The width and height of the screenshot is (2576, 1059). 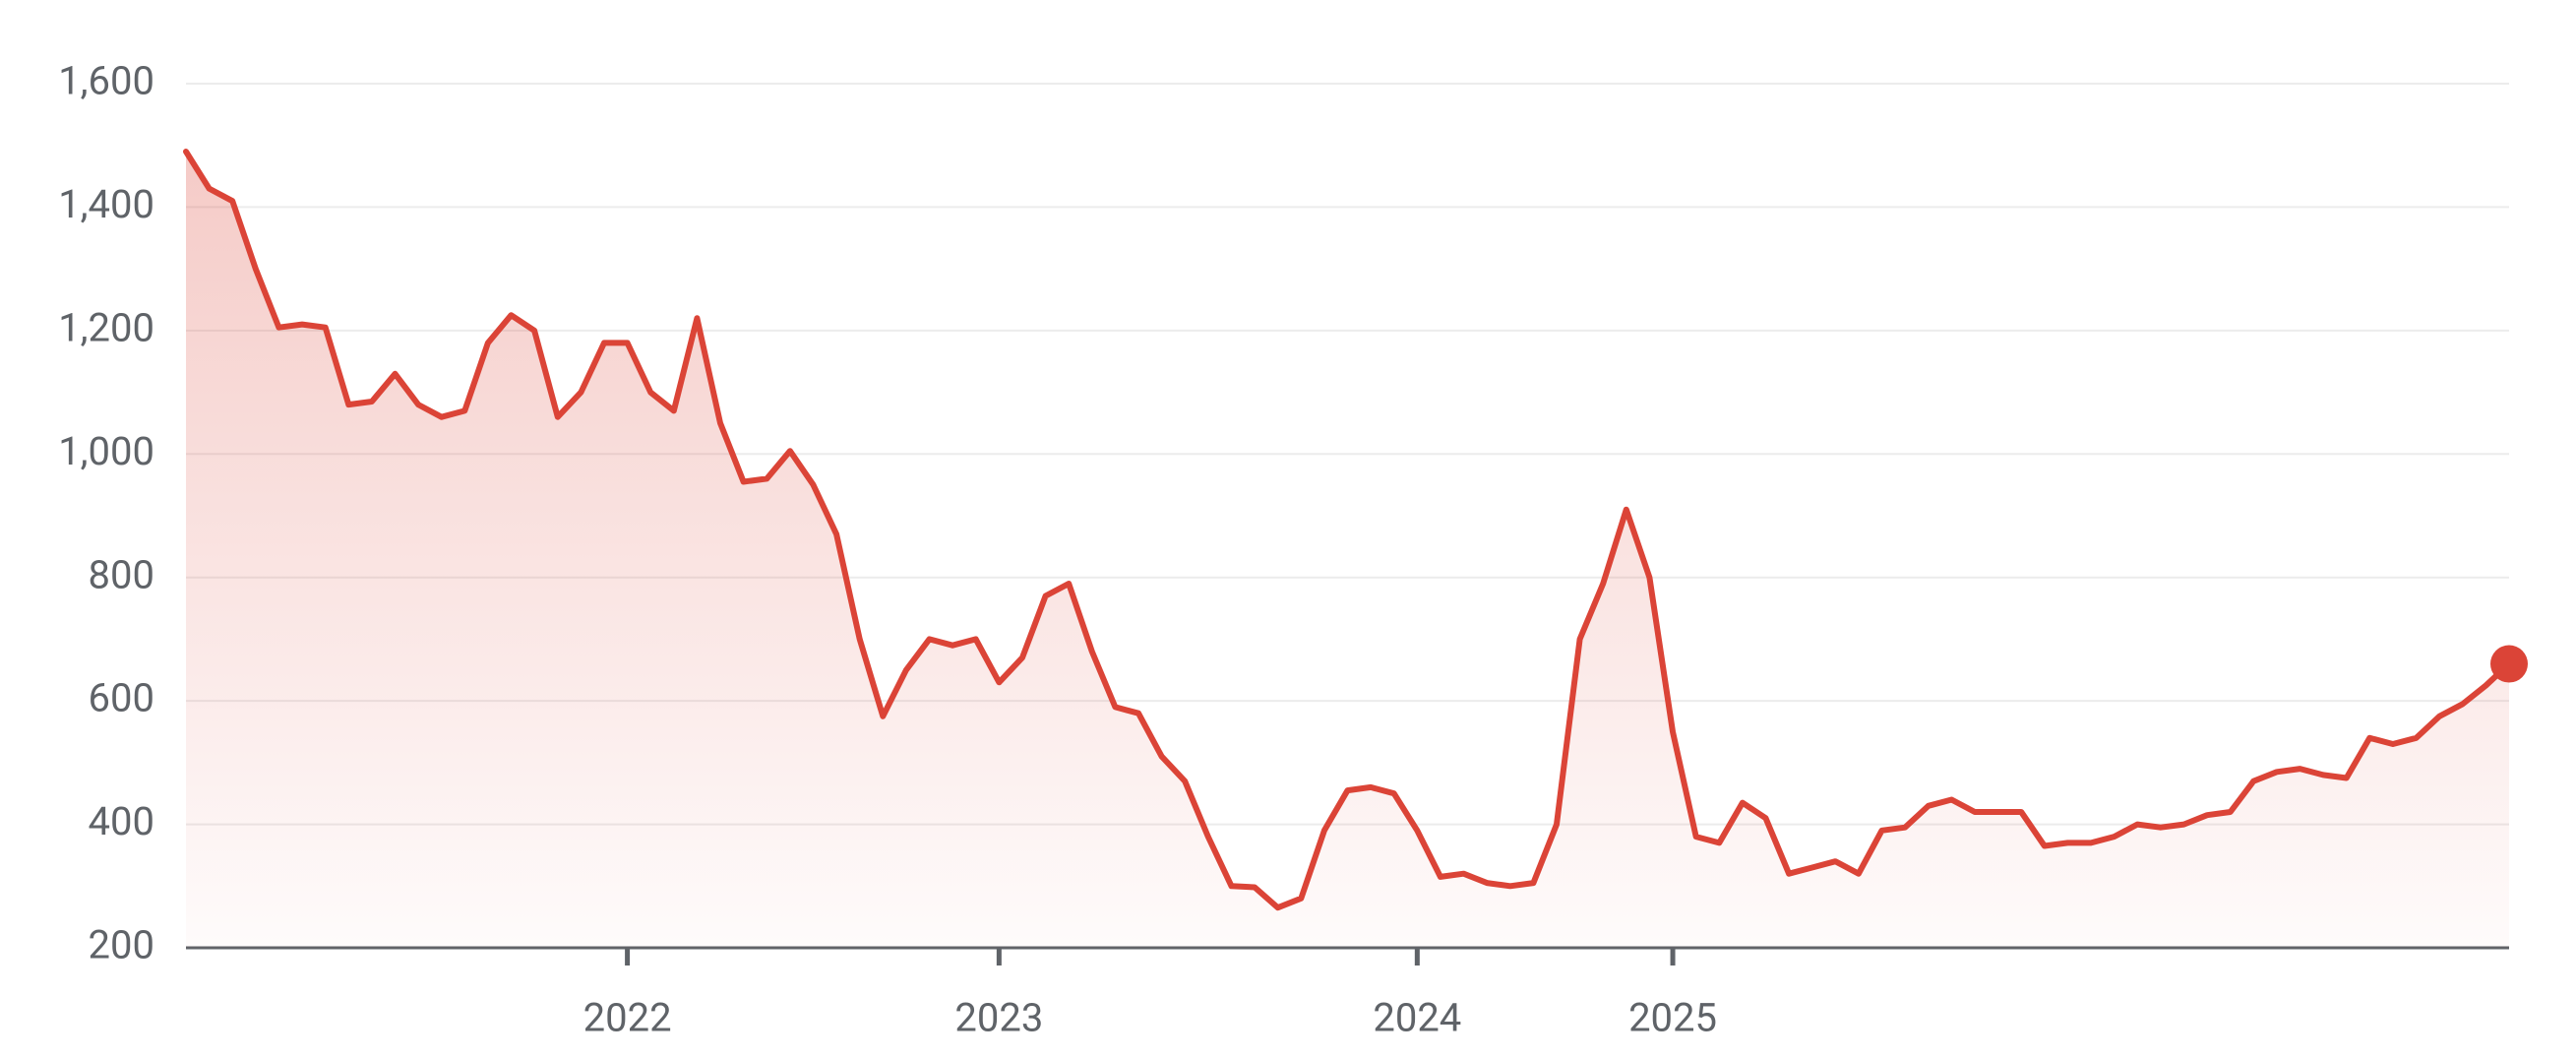 What do you see at coordinates (121, 698) in the screenshot?
I see `y-tick-label: 600` at bounding box center [121, 698].